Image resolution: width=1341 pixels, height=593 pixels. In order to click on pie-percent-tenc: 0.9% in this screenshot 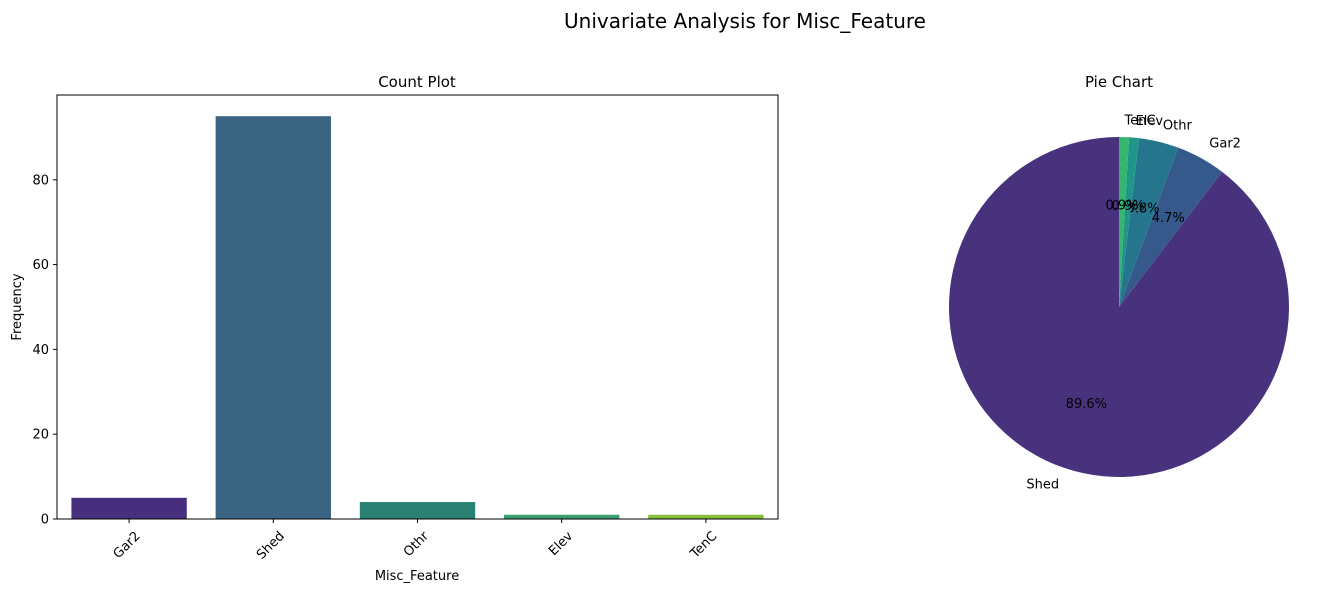, I will do `click(1122, 206)`.